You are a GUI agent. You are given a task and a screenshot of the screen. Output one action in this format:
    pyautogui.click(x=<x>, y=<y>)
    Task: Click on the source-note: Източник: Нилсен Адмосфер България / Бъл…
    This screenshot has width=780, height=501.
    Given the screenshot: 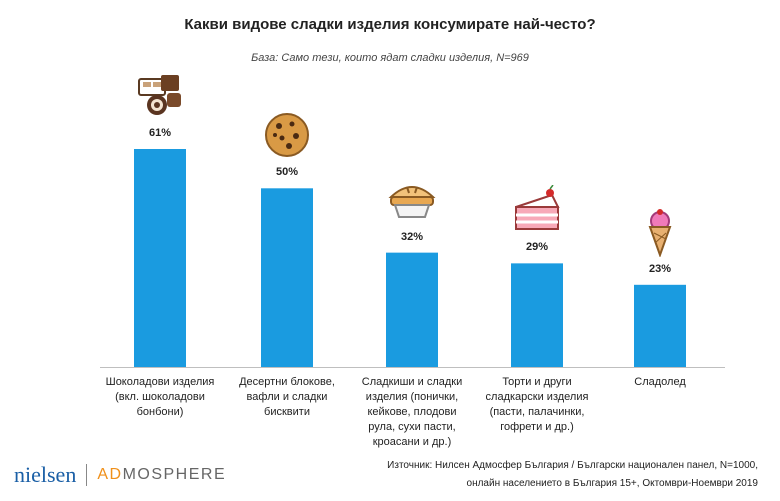 What is the action you would take?
    pyautogui.click(x=528, y=475)
    